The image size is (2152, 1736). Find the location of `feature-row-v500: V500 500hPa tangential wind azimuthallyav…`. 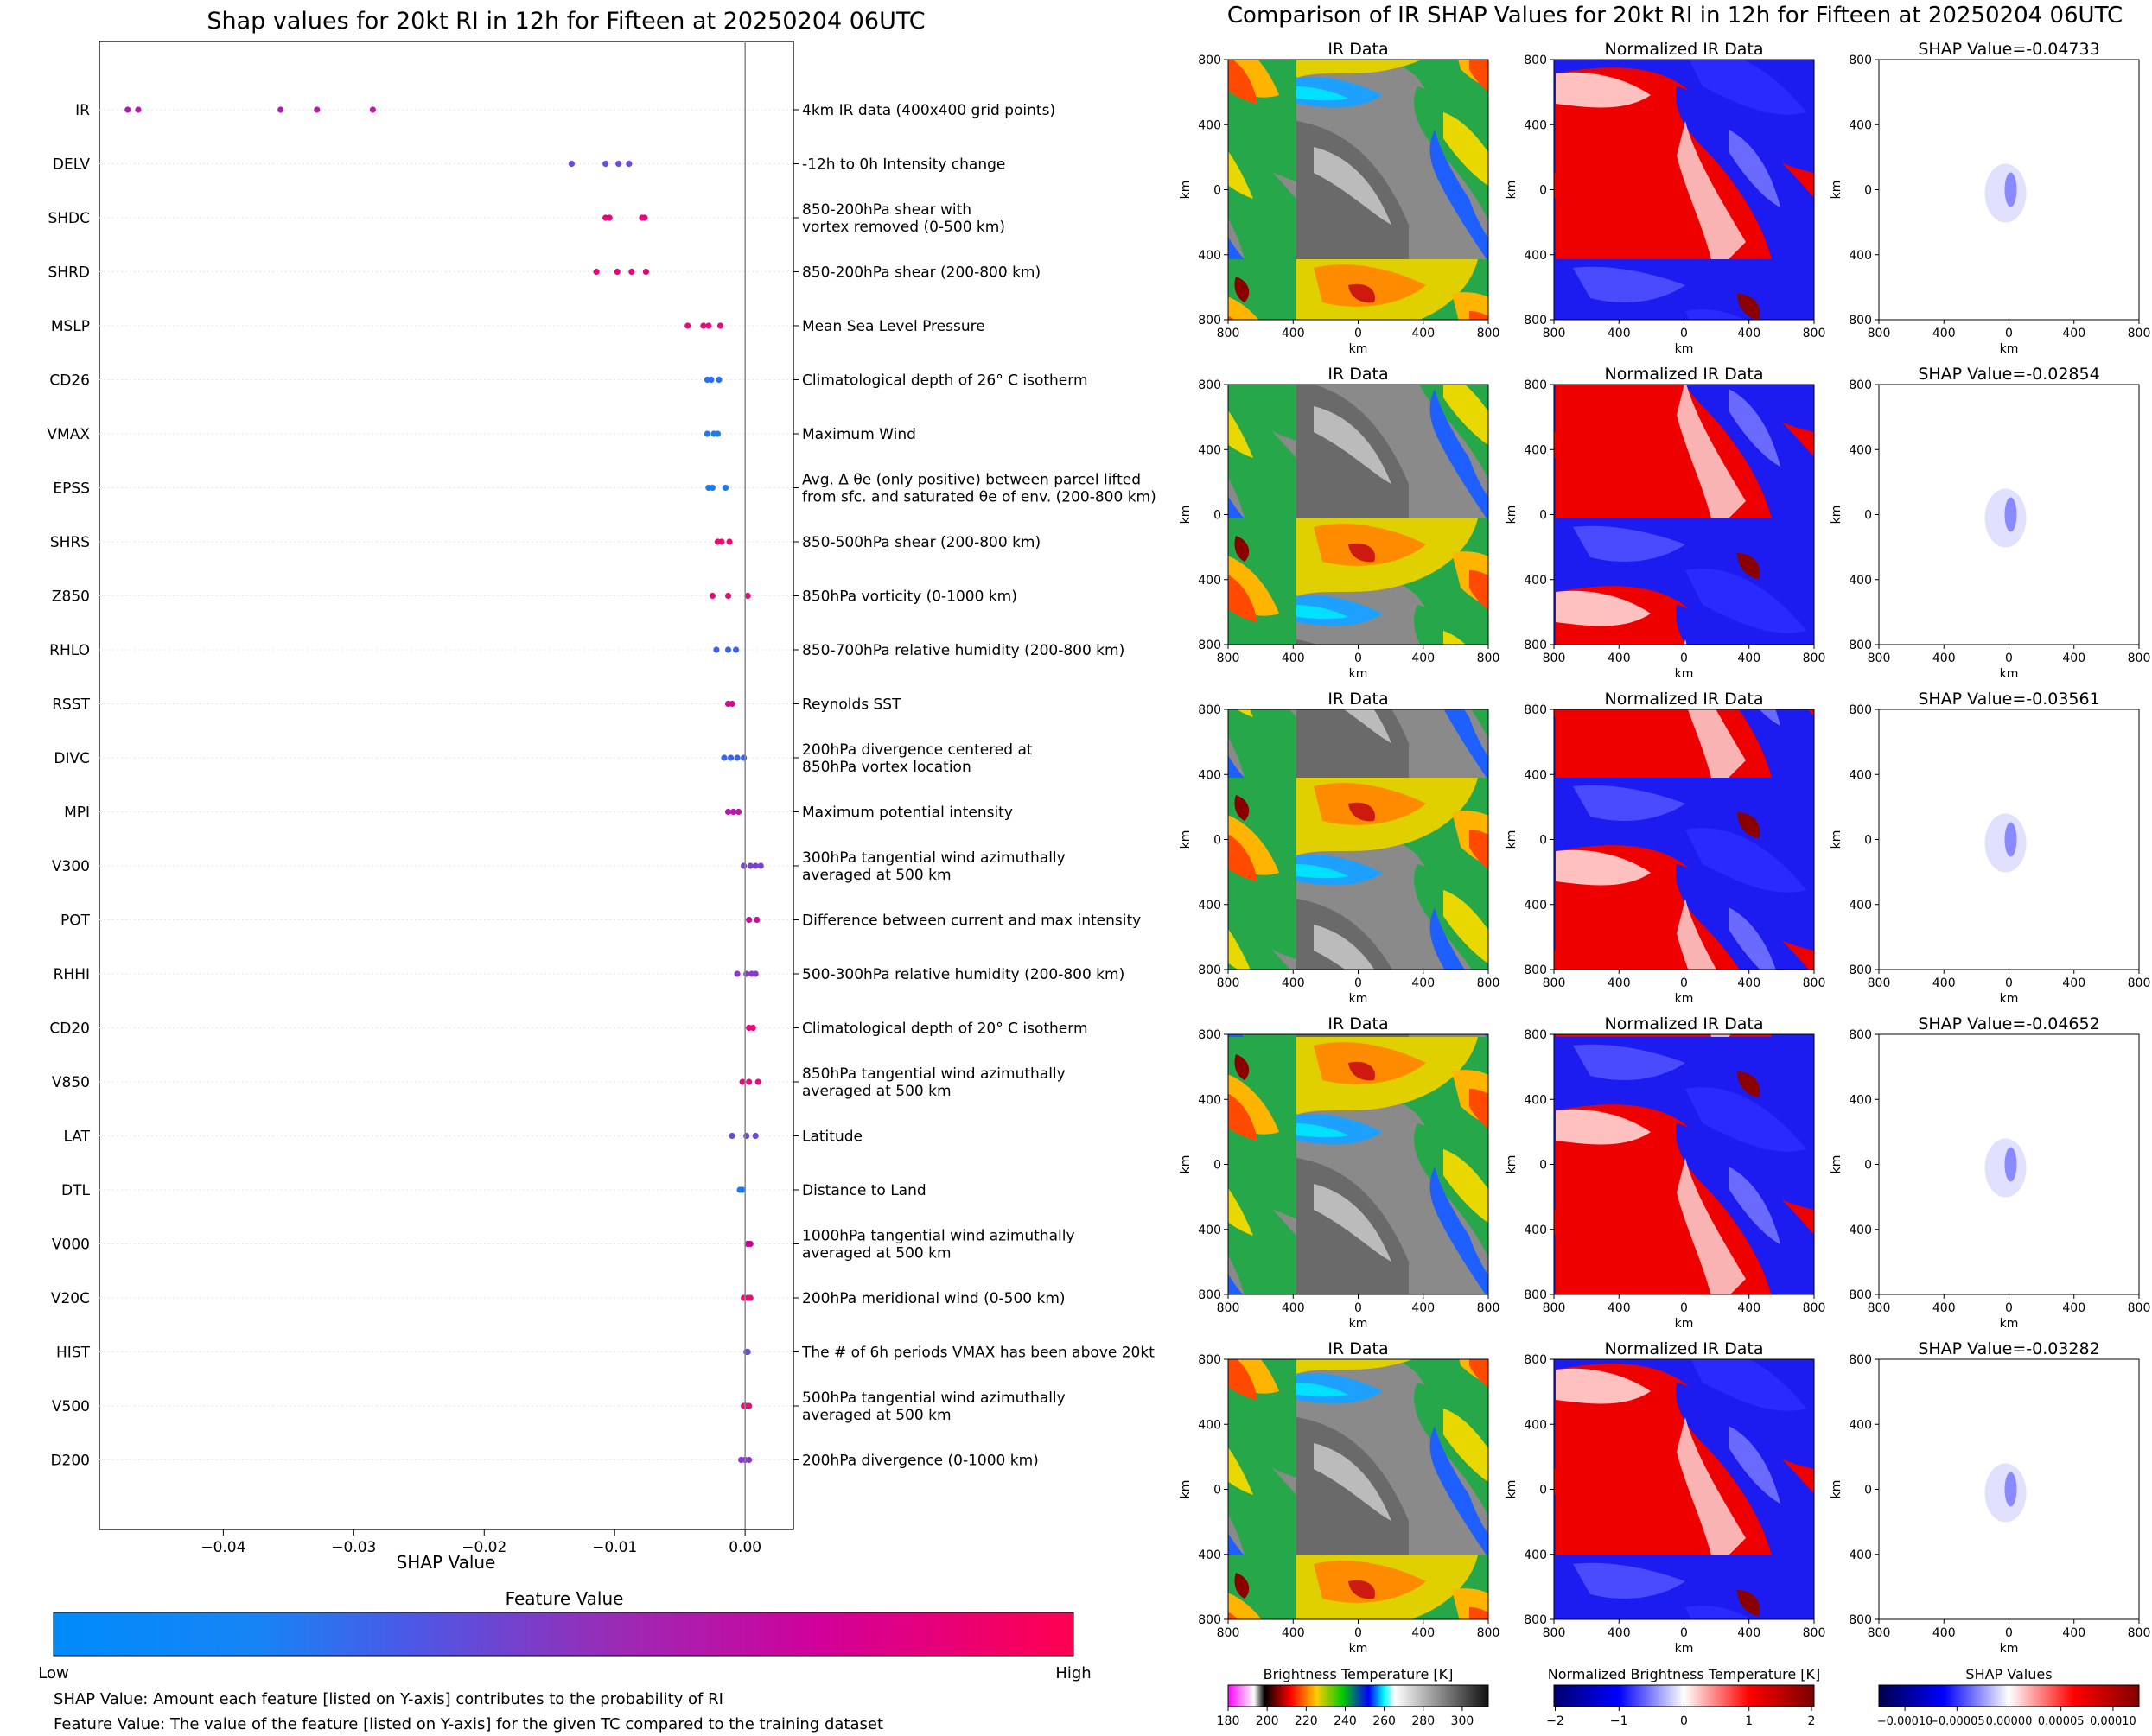

feature-row-v500: V500 500hPa tangential wind azimuthallyav… is located at coordinates (559, 1406).